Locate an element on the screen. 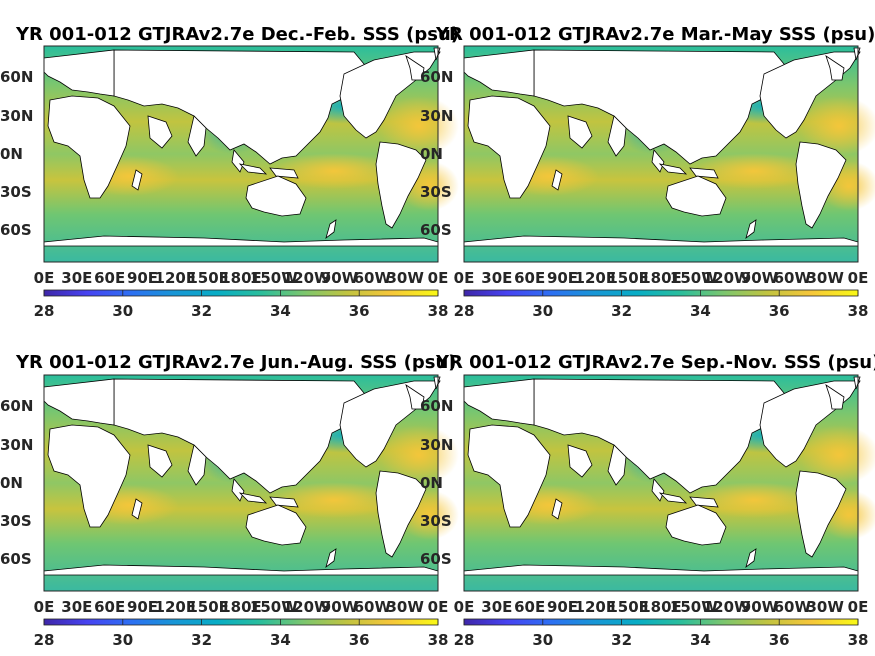  panel-title: YR 001-012 GTJRAv2.7e Mar.-May SSS (psu) is located at coordinates (655, 34).